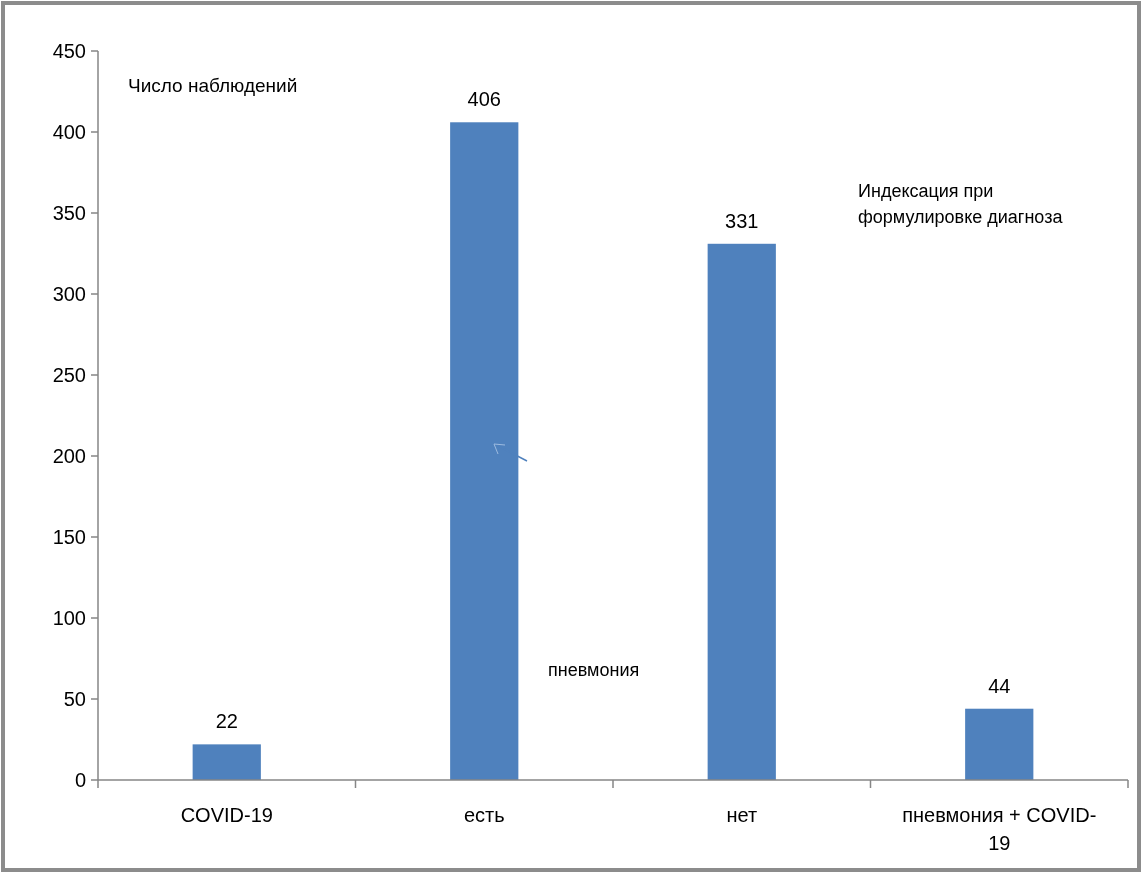  I want to click on annotation: пневмония, so click(594, 670).